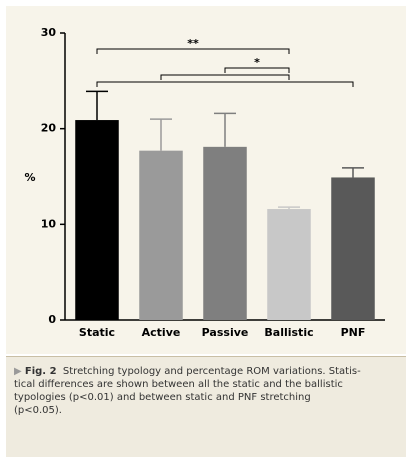  What do you see at coordinates (52, 319) in the screenshot?
I see `y-tick-label: 0` at bounding box center [52, 319].